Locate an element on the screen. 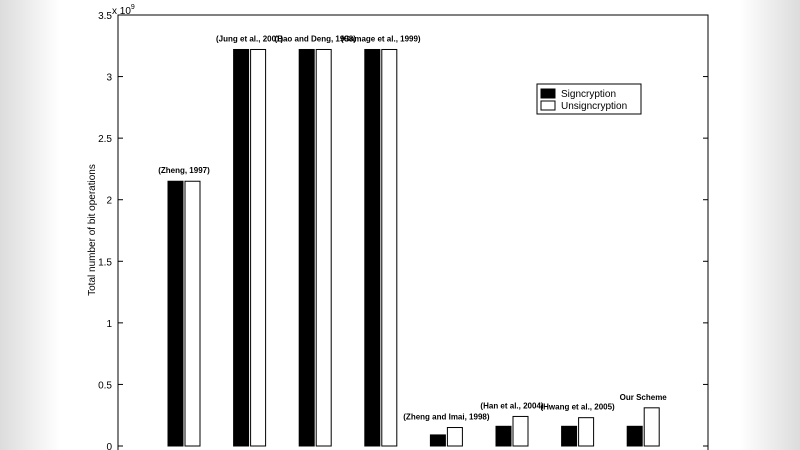 The height and width of the screenshot is (450, 800). category-label: (Bao and Deng, 1998) is located at coordinates (316, 38).